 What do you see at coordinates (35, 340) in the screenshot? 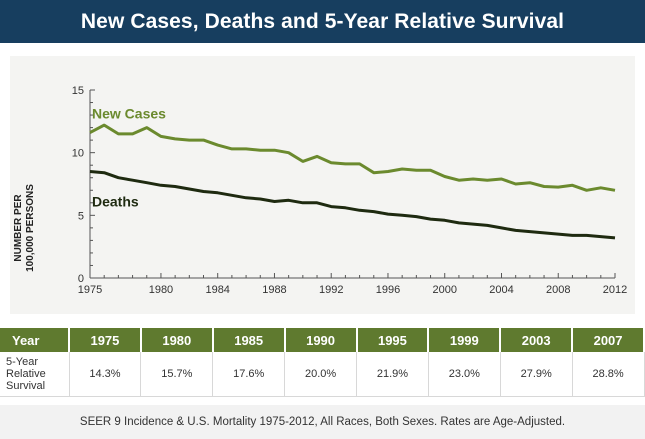
I see `table-header-year-label: Year` at bounding box center [35, 340].